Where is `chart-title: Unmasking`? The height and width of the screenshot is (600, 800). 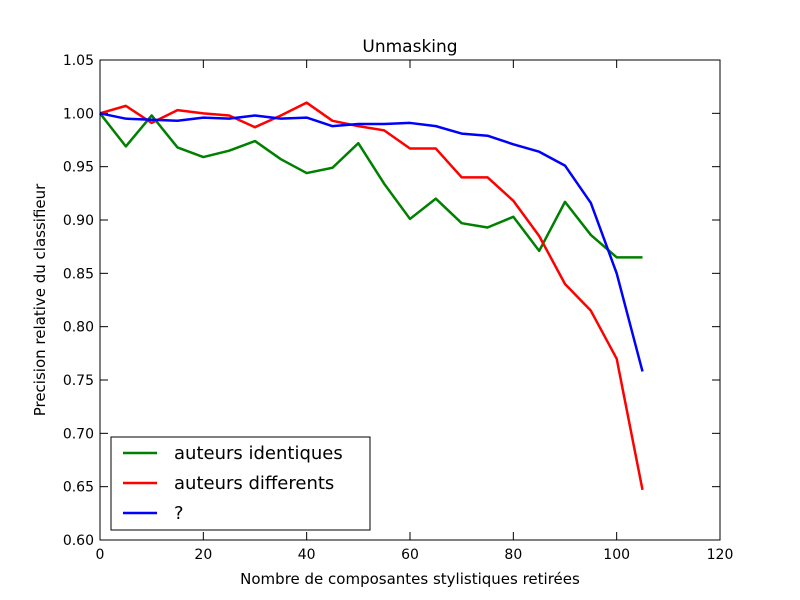 chart-title: Unmasking is located at coordinates (409, 47).